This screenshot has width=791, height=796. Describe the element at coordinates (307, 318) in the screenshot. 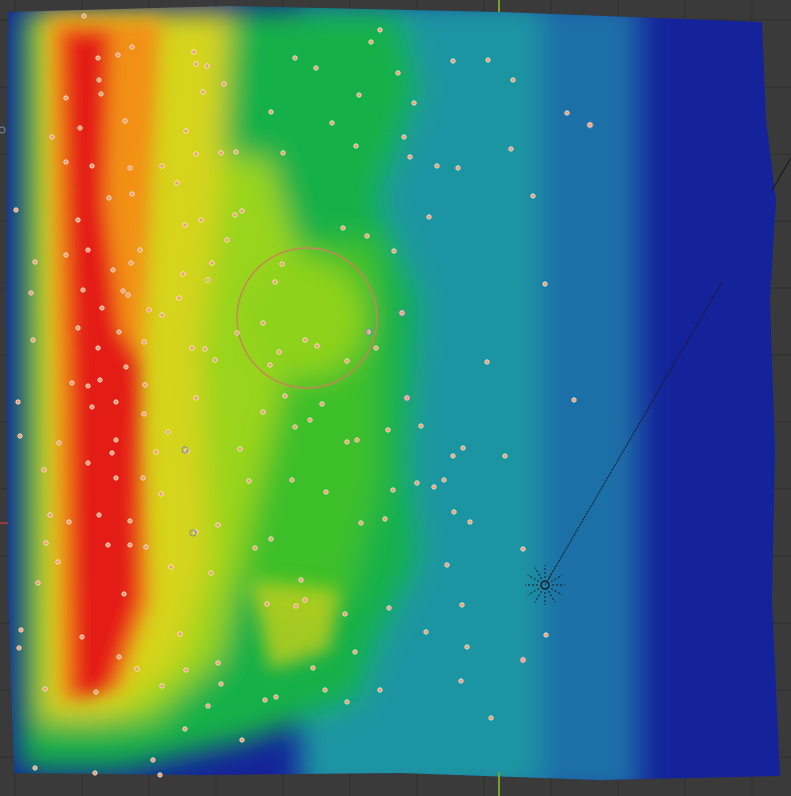

I see `brush-selection-circle` at that location.